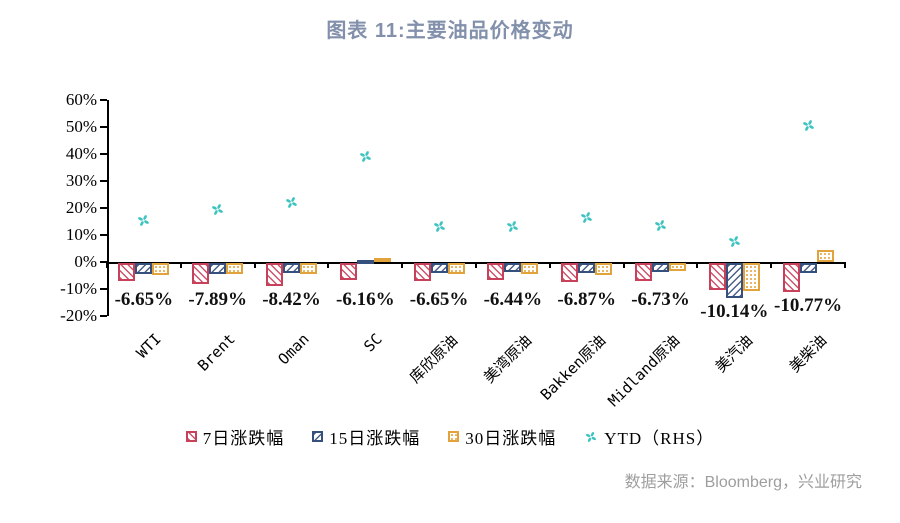 The image size is (900, 523). I want to click on y-tick-label: 10%, so click(81, 234).